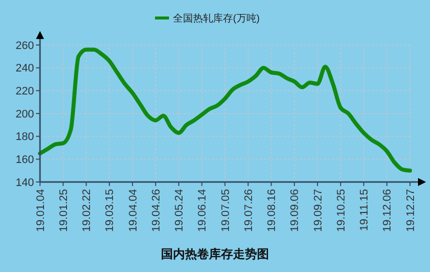 The width and height of the screenshot is (430, 272). Describe the element at coordinates (216, 18) in the screenshot. I see `legend-label: 全国热轧库存(万吨)` at that location.